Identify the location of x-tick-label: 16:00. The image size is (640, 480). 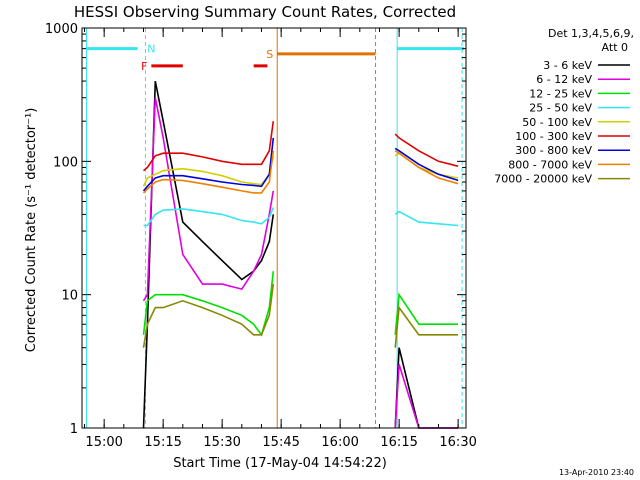
(339, 442).